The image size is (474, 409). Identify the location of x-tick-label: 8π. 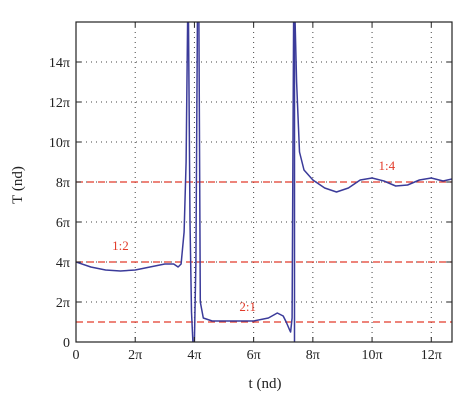
(313, 355).